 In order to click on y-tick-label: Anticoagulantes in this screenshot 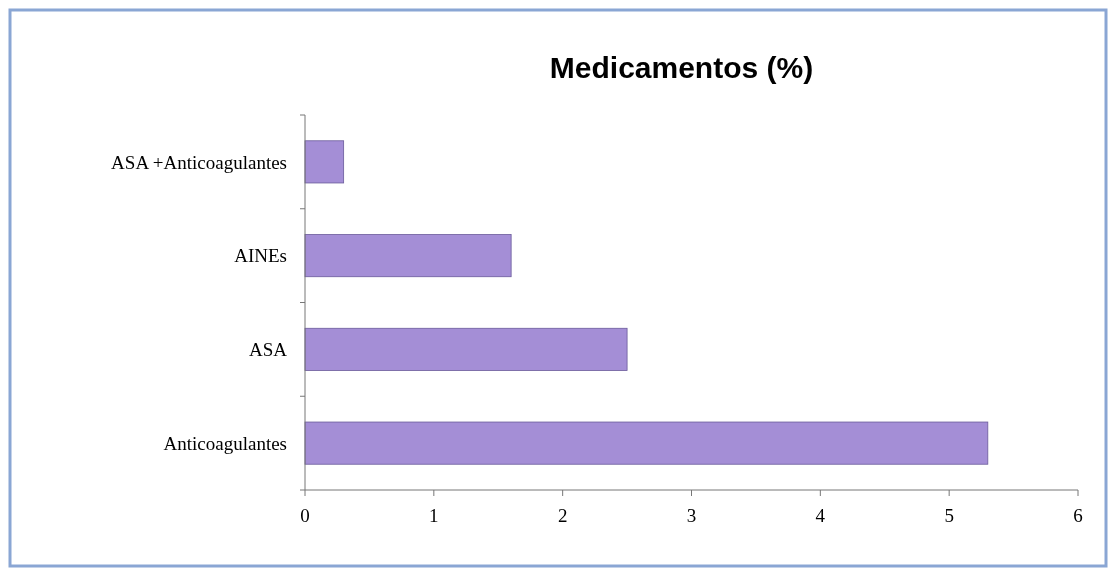, I will do `click(225, 443)`.